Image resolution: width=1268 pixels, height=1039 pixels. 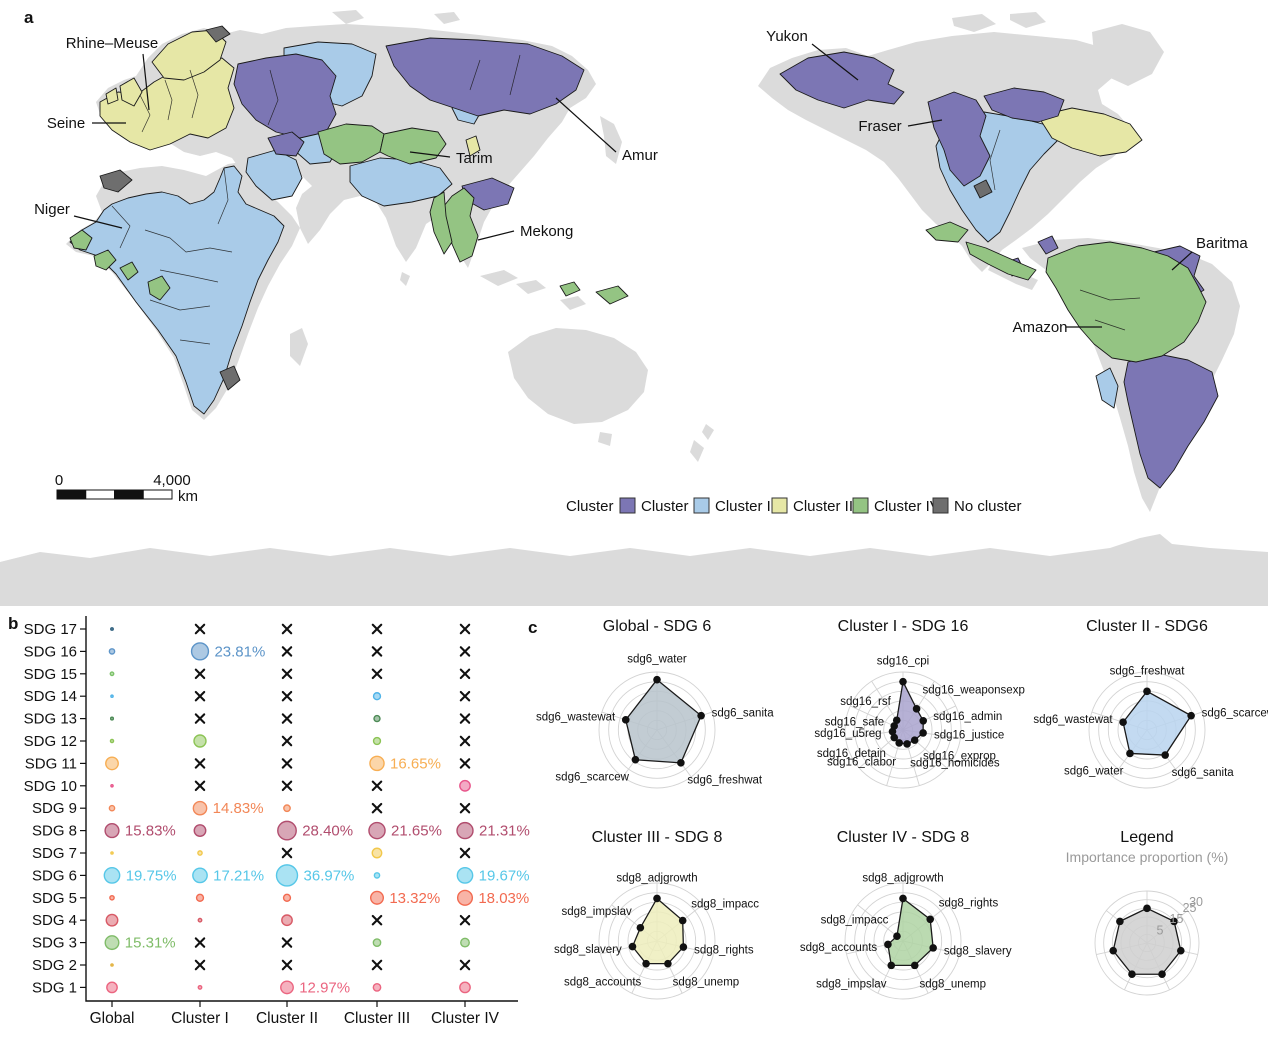 What do you see at coordinates (1024, 105) in the screenshot?
I see `basin-nelson` at bounding box center [1024, 105].